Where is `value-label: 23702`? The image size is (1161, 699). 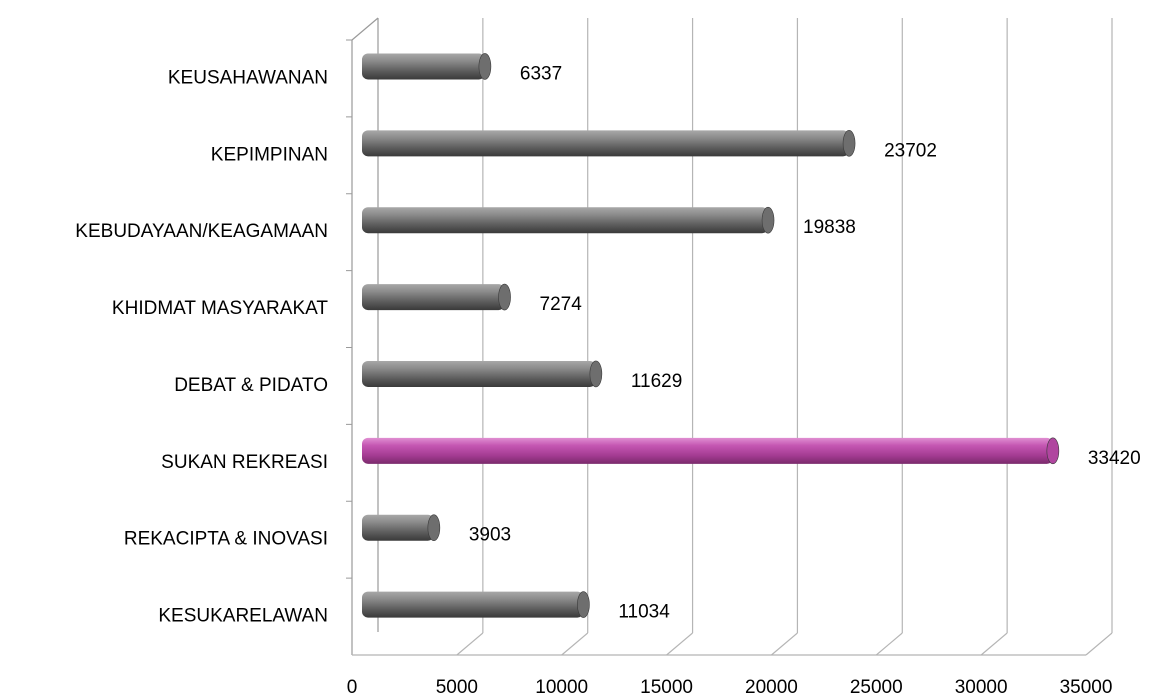
value-label: 23702 is located at coordinates (910, 150).